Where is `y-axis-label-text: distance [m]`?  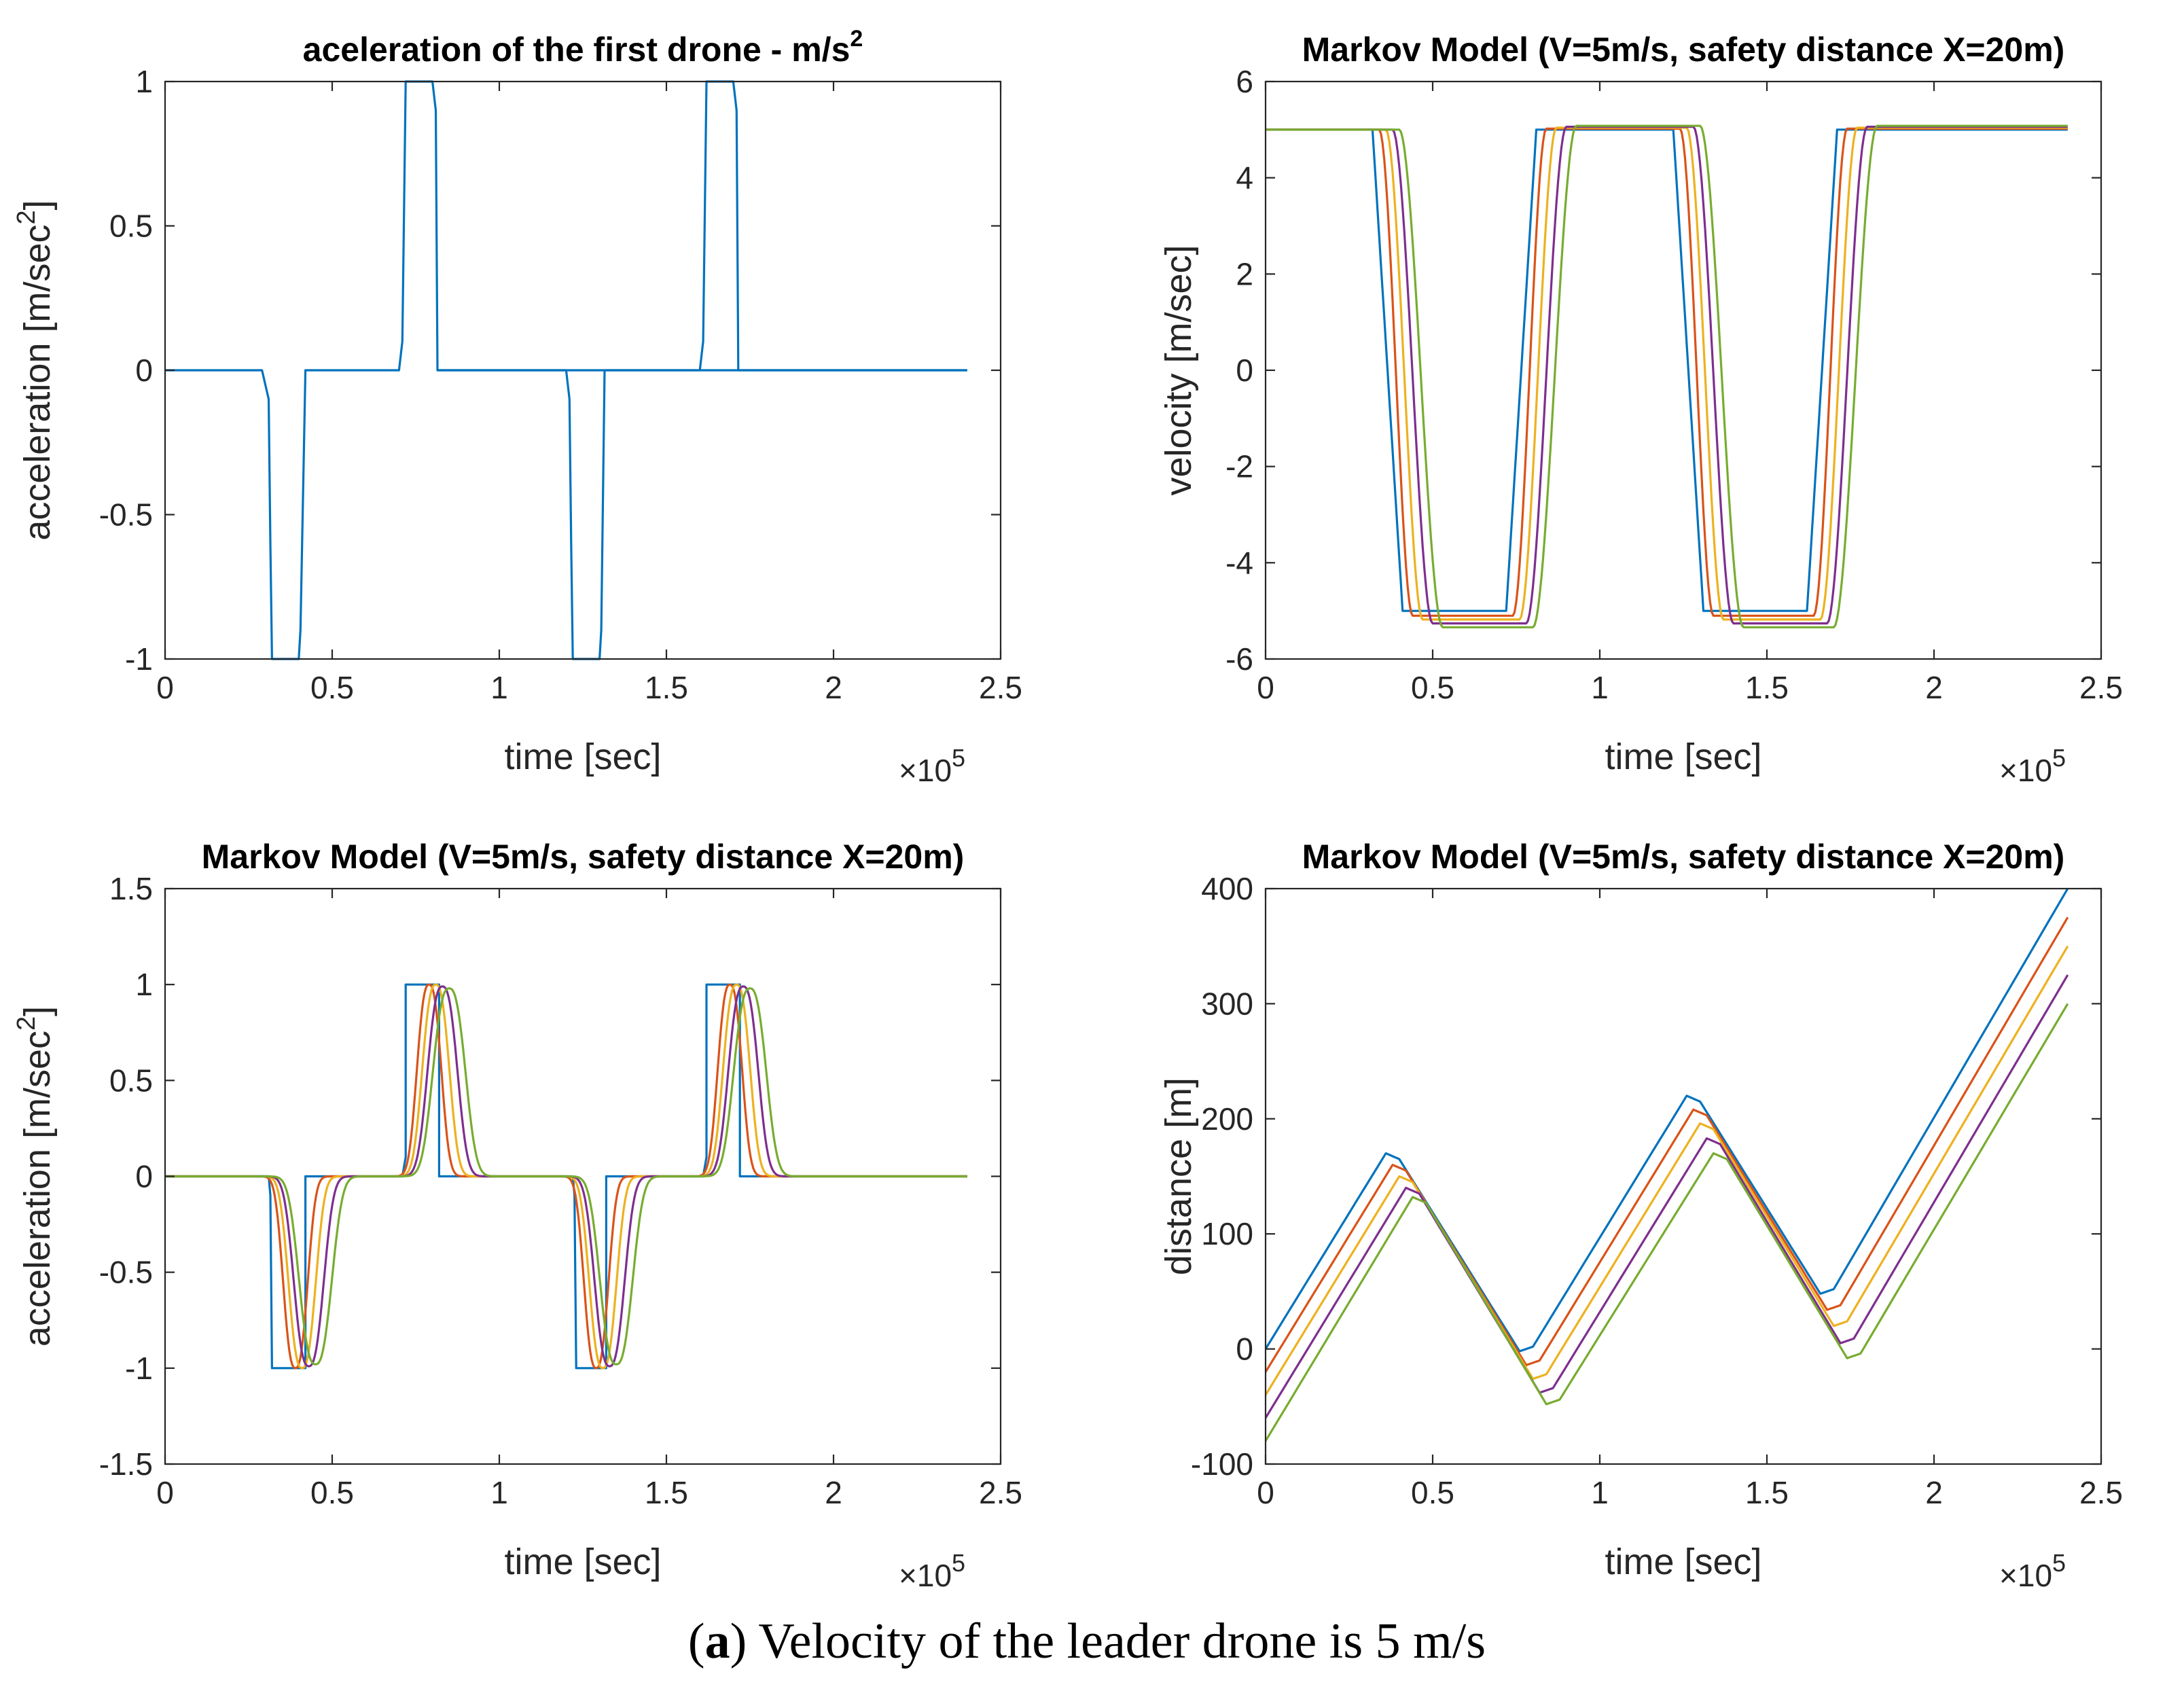 y-axis-label-text: distance [m] is located at coordinates (1178, 1176).